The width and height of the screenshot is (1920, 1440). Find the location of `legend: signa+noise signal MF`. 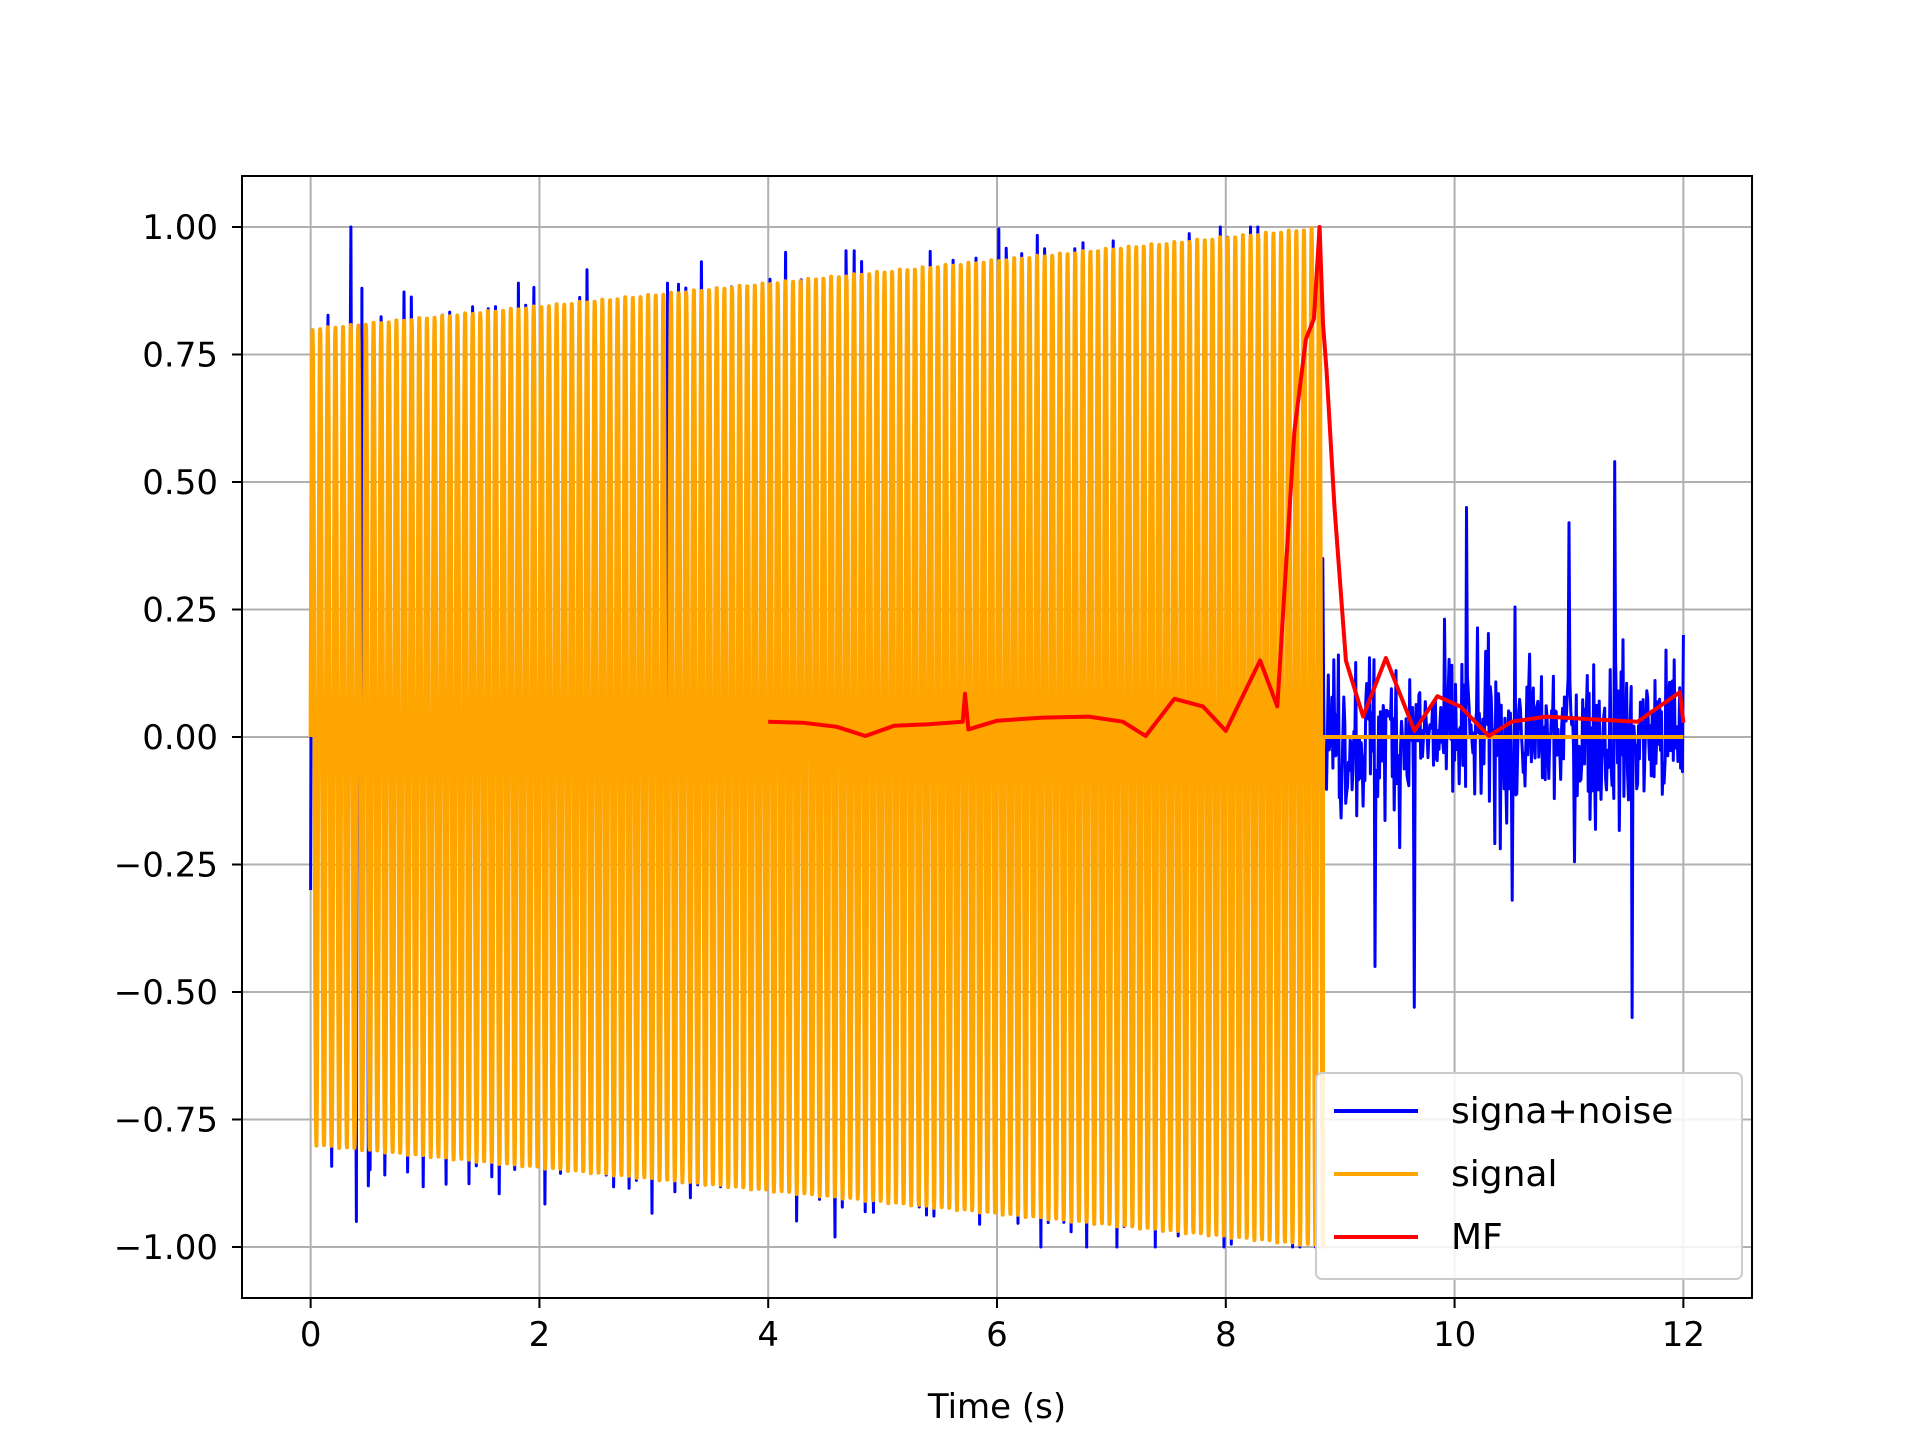

legend: signa+noise signal MF is located at coordinates (1529, 1176).